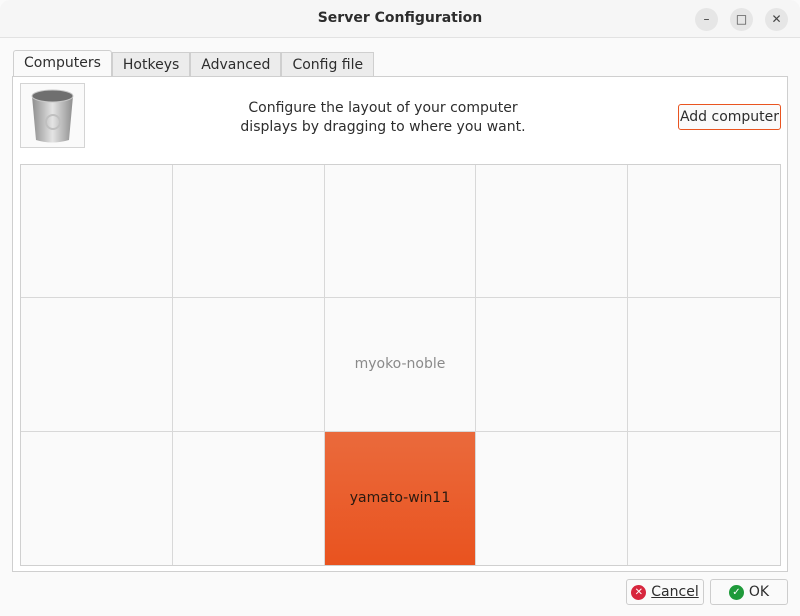 This screenshot has width=800, height=616. I want to click on tab-bar: Computers Hotkeys Advanced Config file, so click(194, 63).